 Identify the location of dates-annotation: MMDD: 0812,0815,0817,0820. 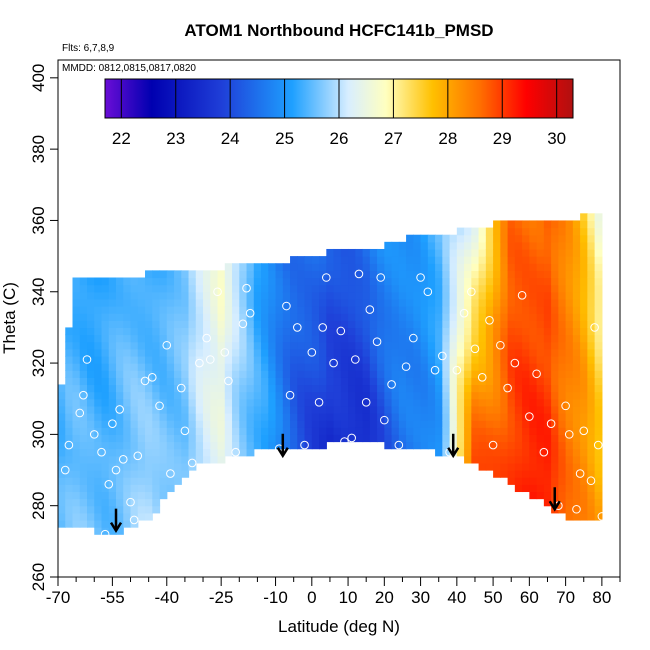
(129, 68).